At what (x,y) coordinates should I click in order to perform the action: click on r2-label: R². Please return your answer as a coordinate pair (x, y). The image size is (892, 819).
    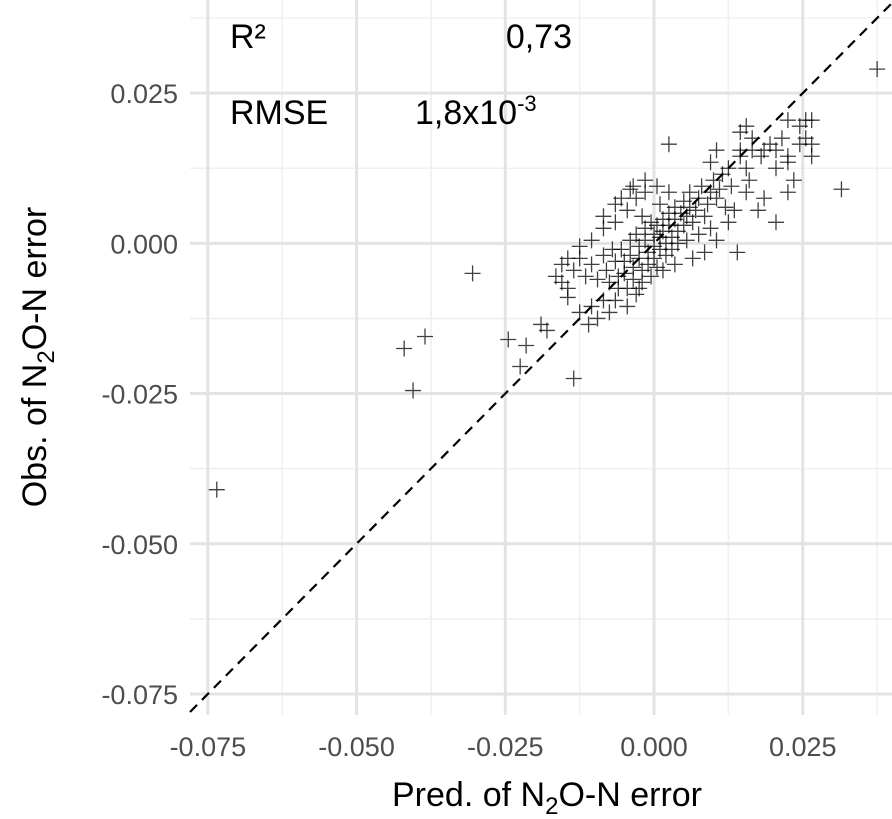
    Looking at the image, I should click on (248, 37).